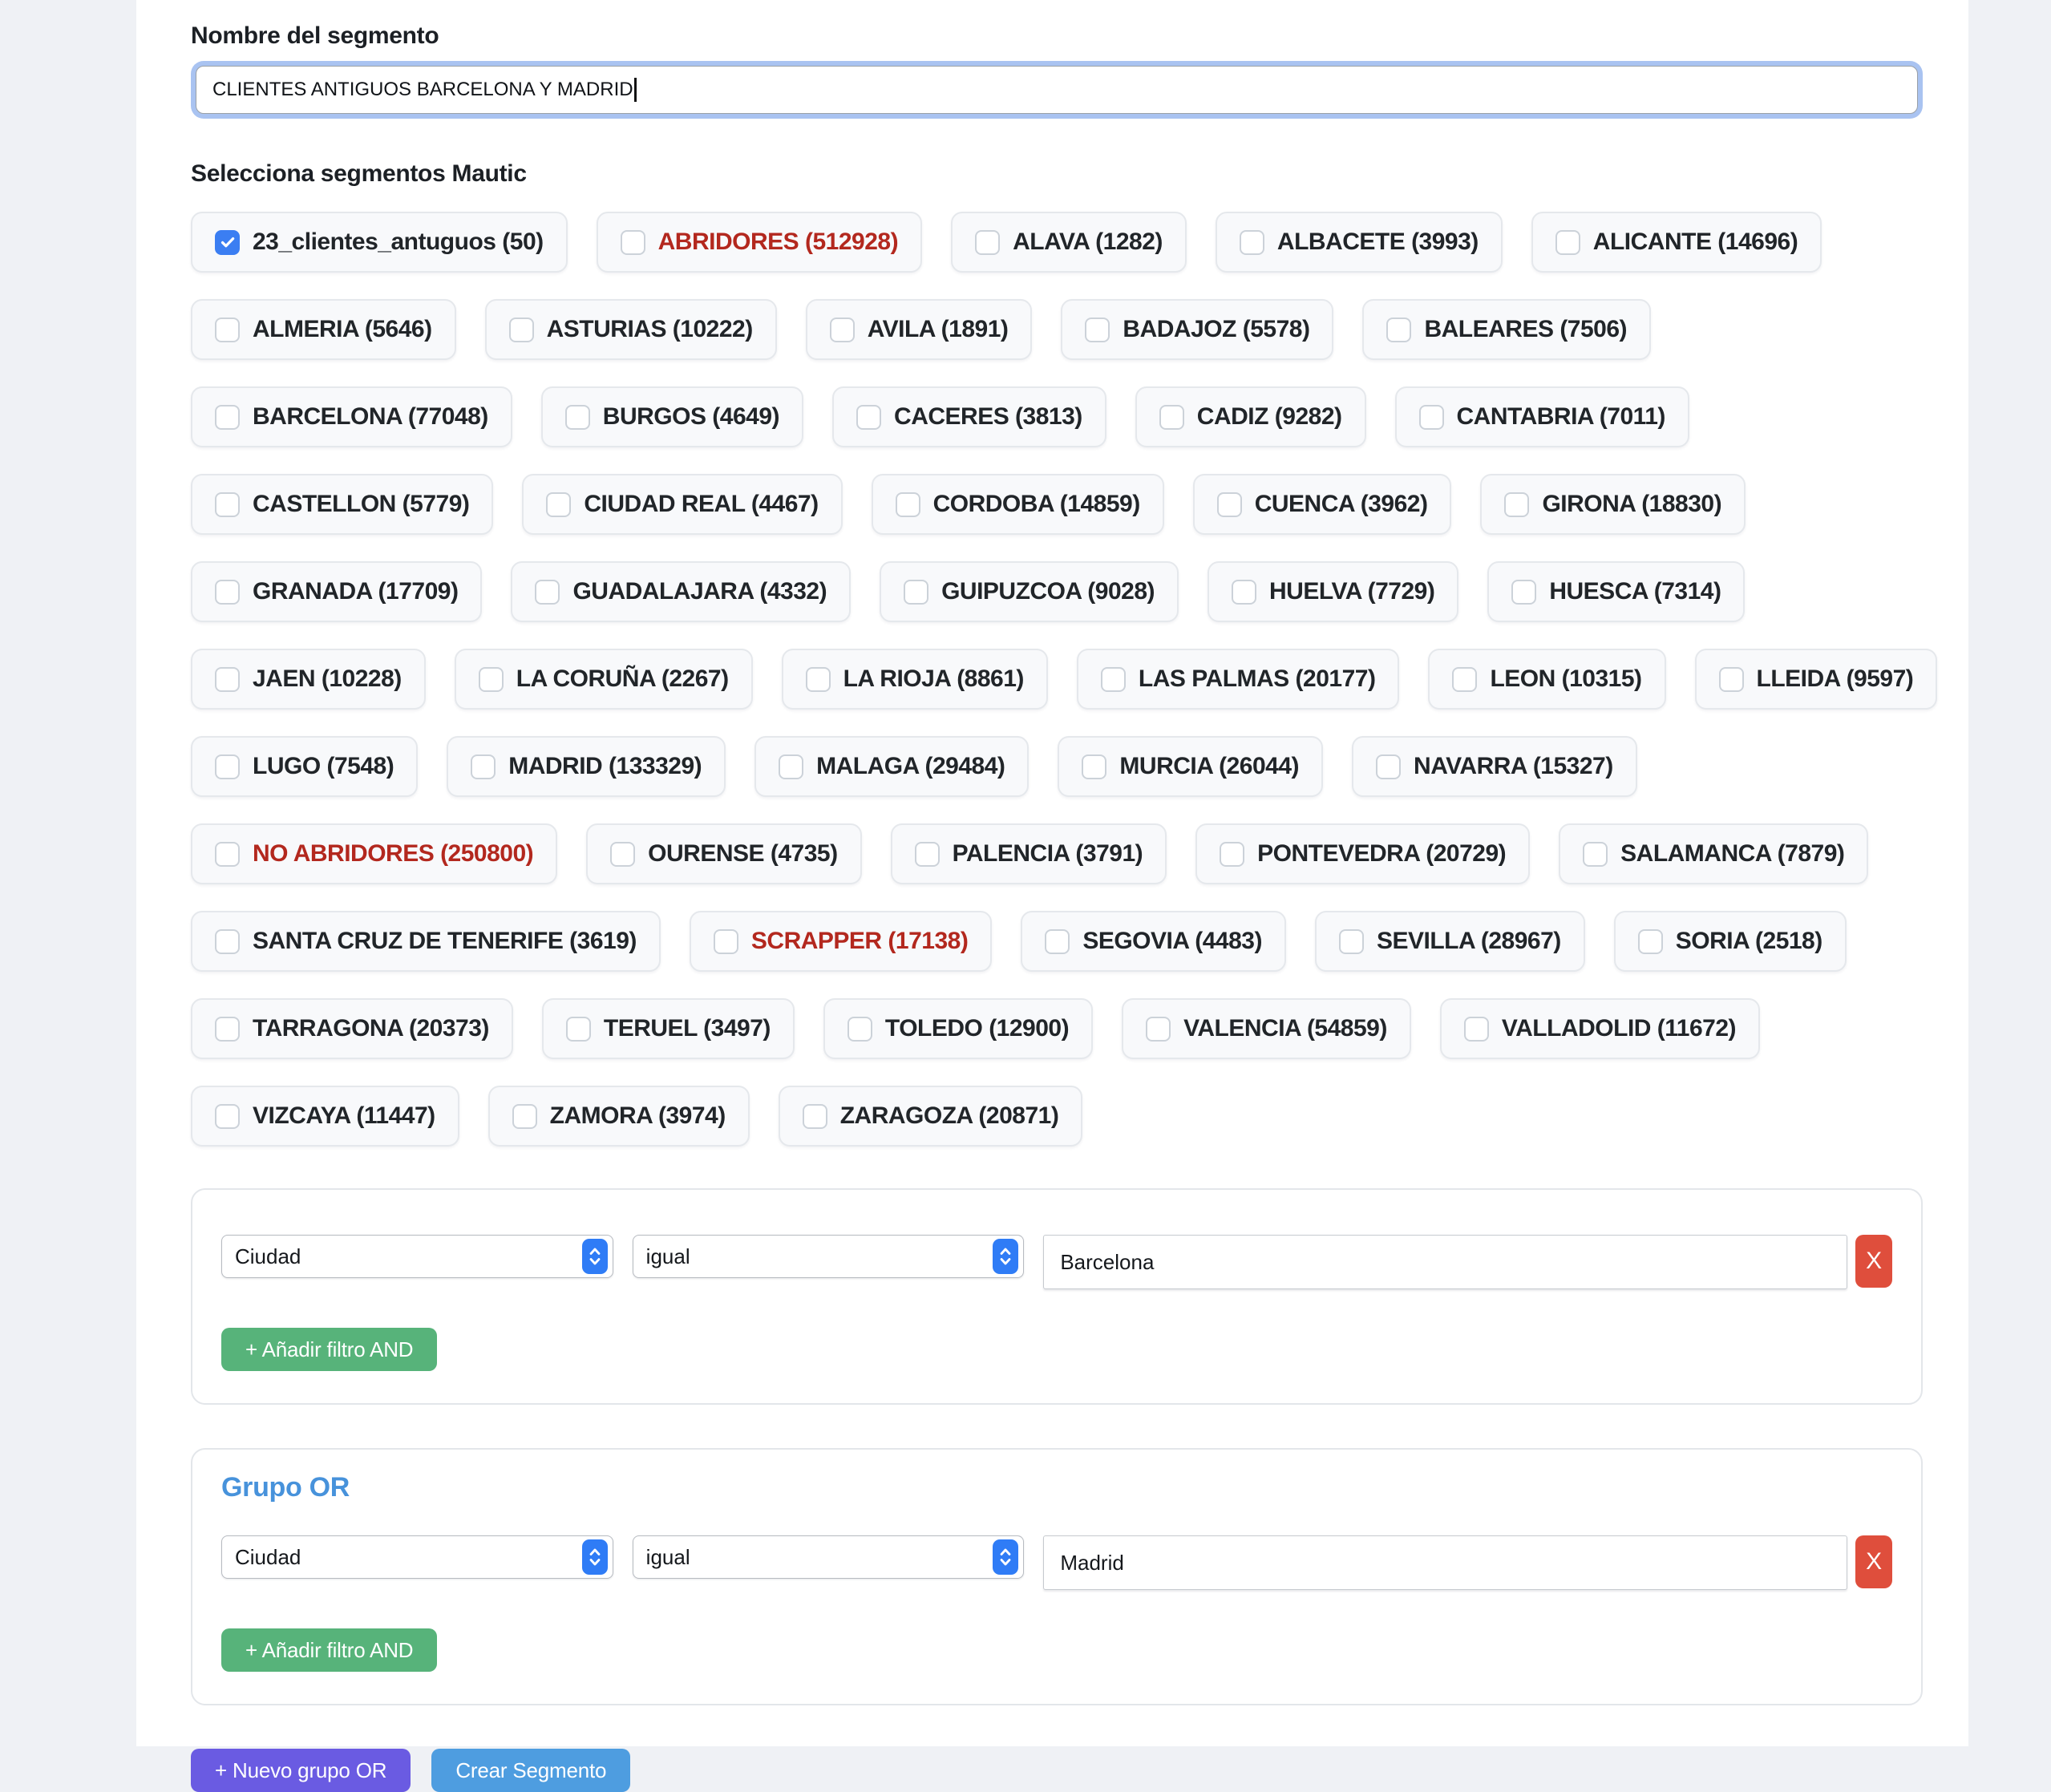 The height and width of the screenshot is (1792, 2051). Describe the element at coordinates (1874, 1561) in the screenshot. I see `remove-filter-button: X` at that location.